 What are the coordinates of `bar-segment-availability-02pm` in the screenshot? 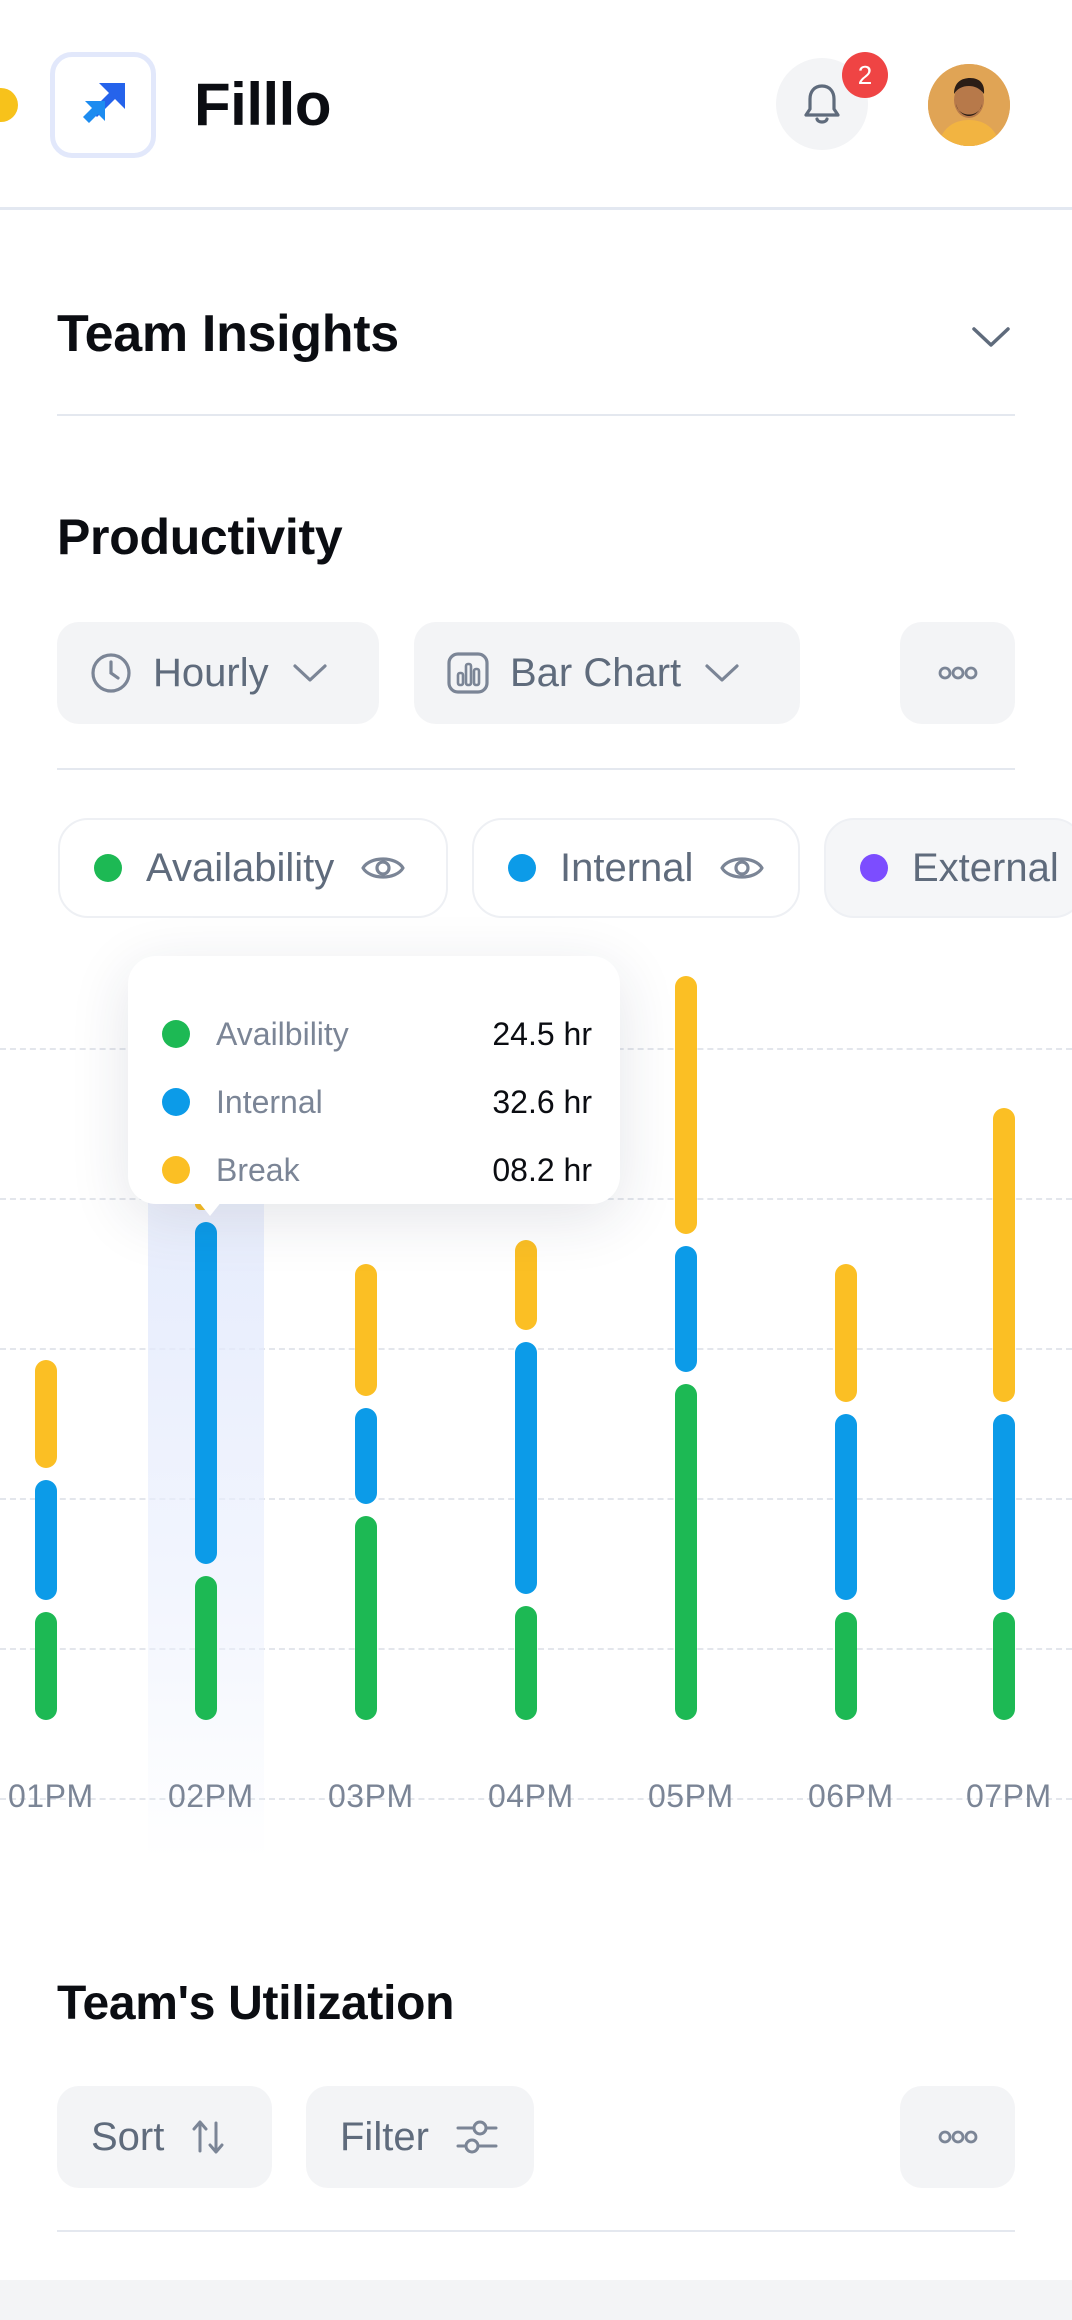 It's located at (206, 1648).